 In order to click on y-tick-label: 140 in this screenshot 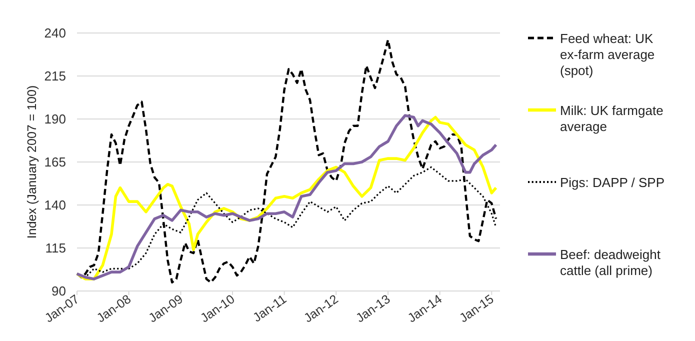, I will do `click(55, 205)`.